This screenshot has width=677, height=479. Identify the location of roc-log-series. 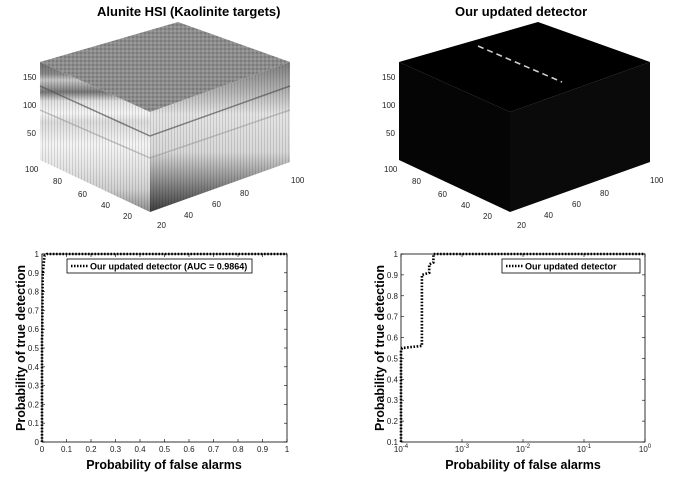
(522, 347).